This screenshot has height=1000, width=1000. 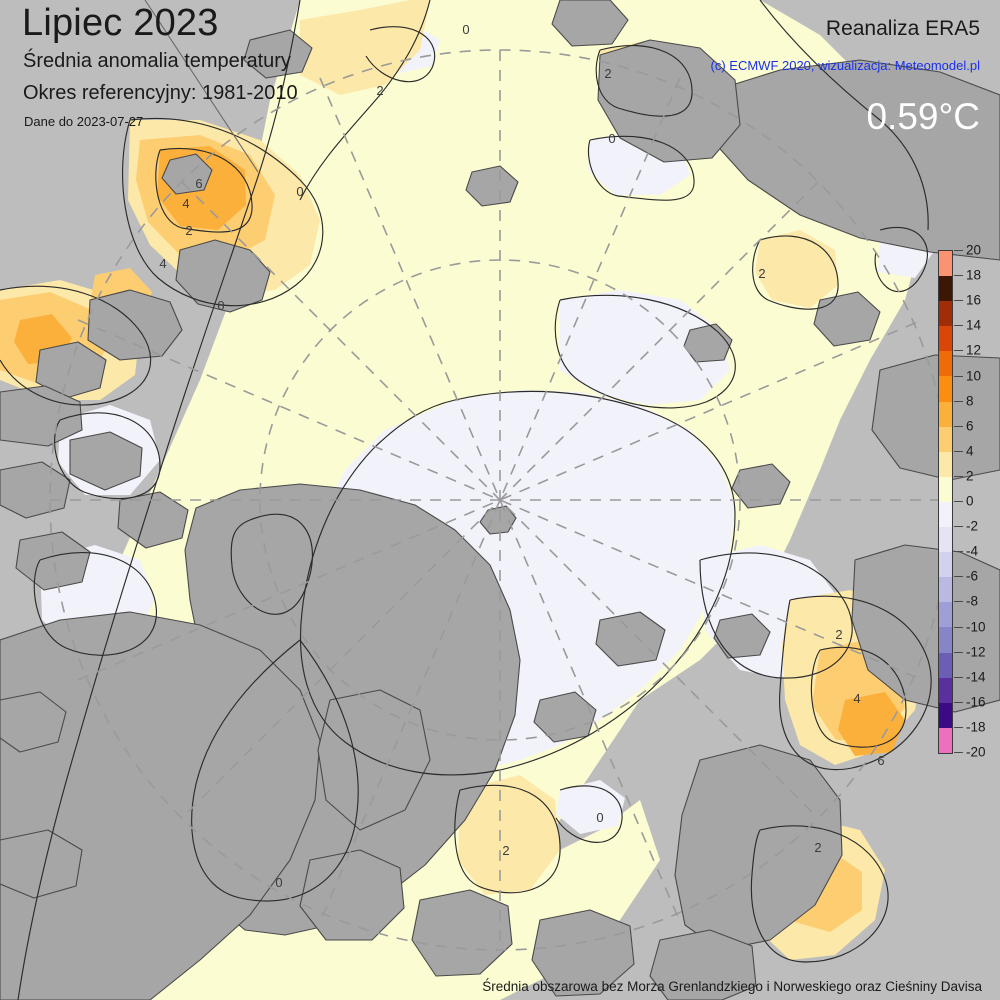 What do you see at coordinates (974, 300) in the screenshot?
I see `colorbar-tick-label: 16` at bounding box center [974, 300].